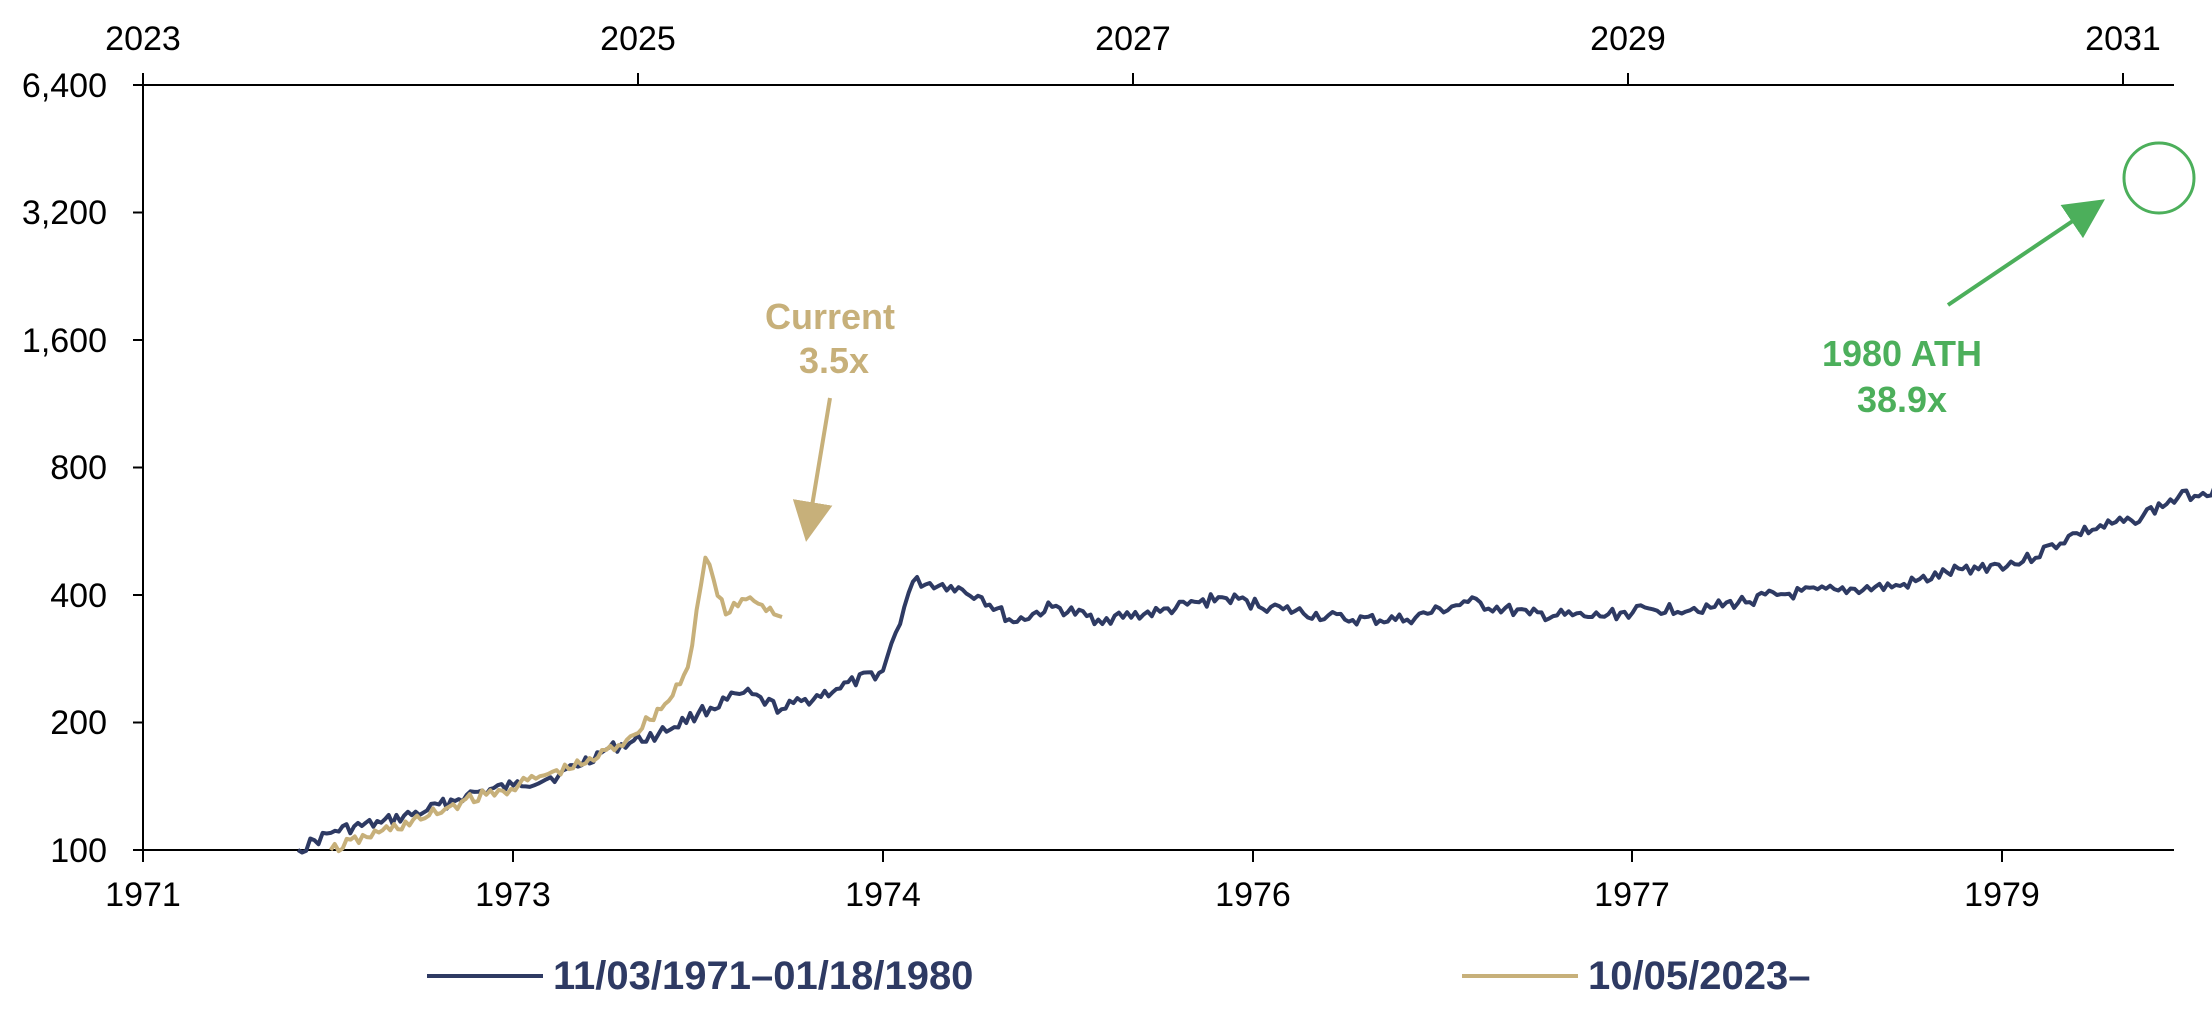  I want to click on y-tick-label: 100, so click(78, 851).